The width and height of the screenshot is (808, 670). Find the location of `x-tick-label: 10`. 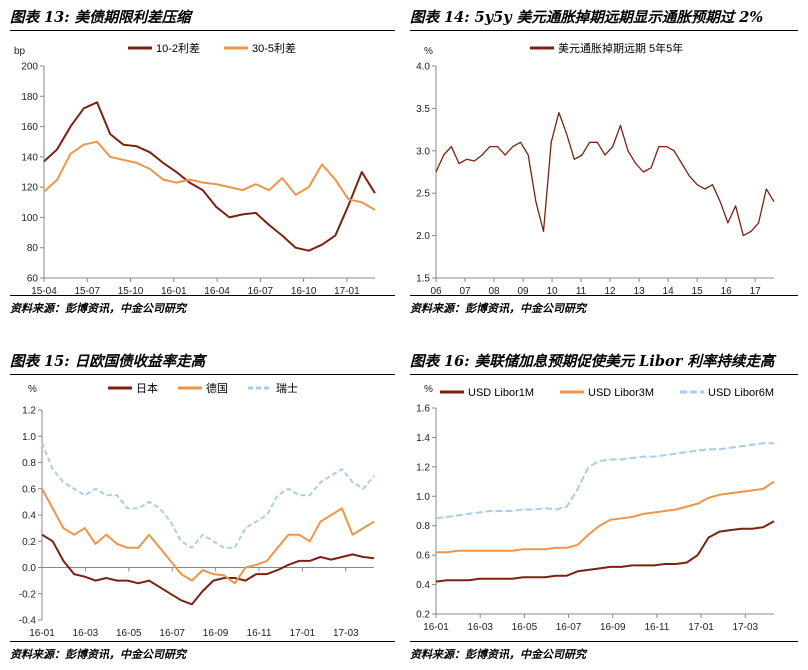

x-tick-label: 10 is located at coordinates (552, 290).